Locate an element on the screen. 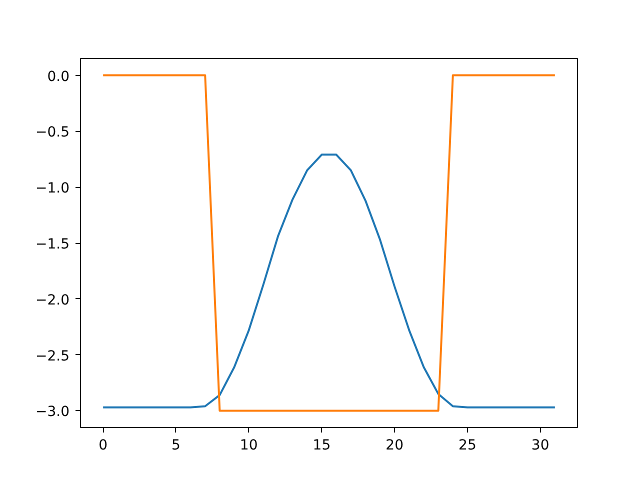  x-tick-label: 15 is located at coordinates (321, 446).